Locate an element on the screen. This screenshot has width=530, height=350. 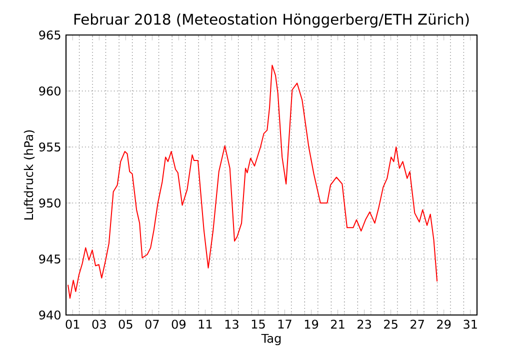
x-tick-label: 21 is located at coordinates (337, 324).